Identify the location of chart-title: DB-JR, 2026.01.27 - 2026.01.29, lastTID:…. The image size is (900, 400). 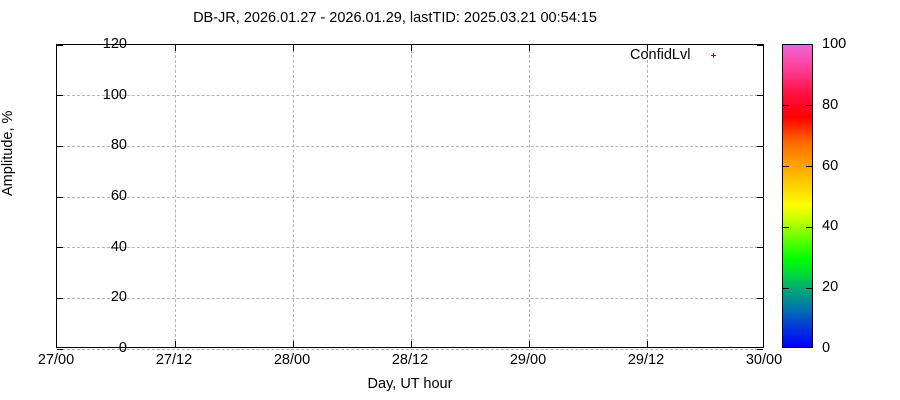
(395, 18).